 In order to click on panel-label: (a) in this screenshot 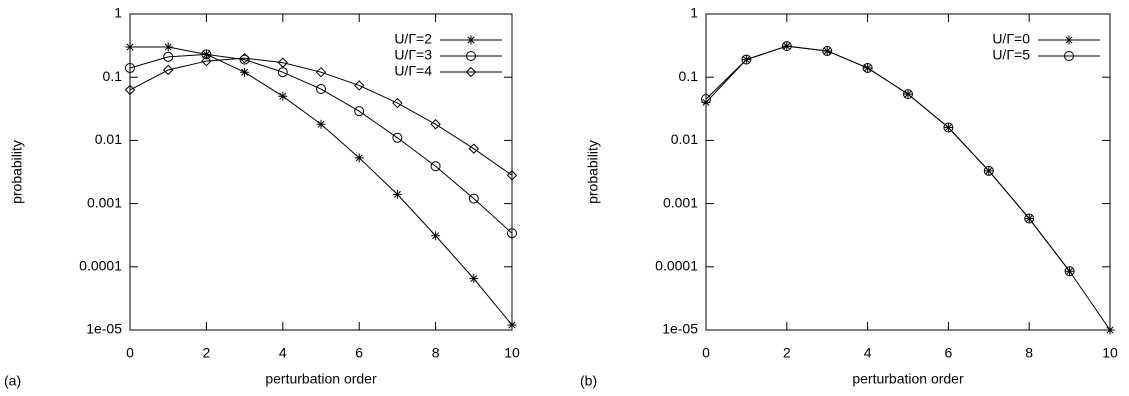, I will do `click(12, 381)`.